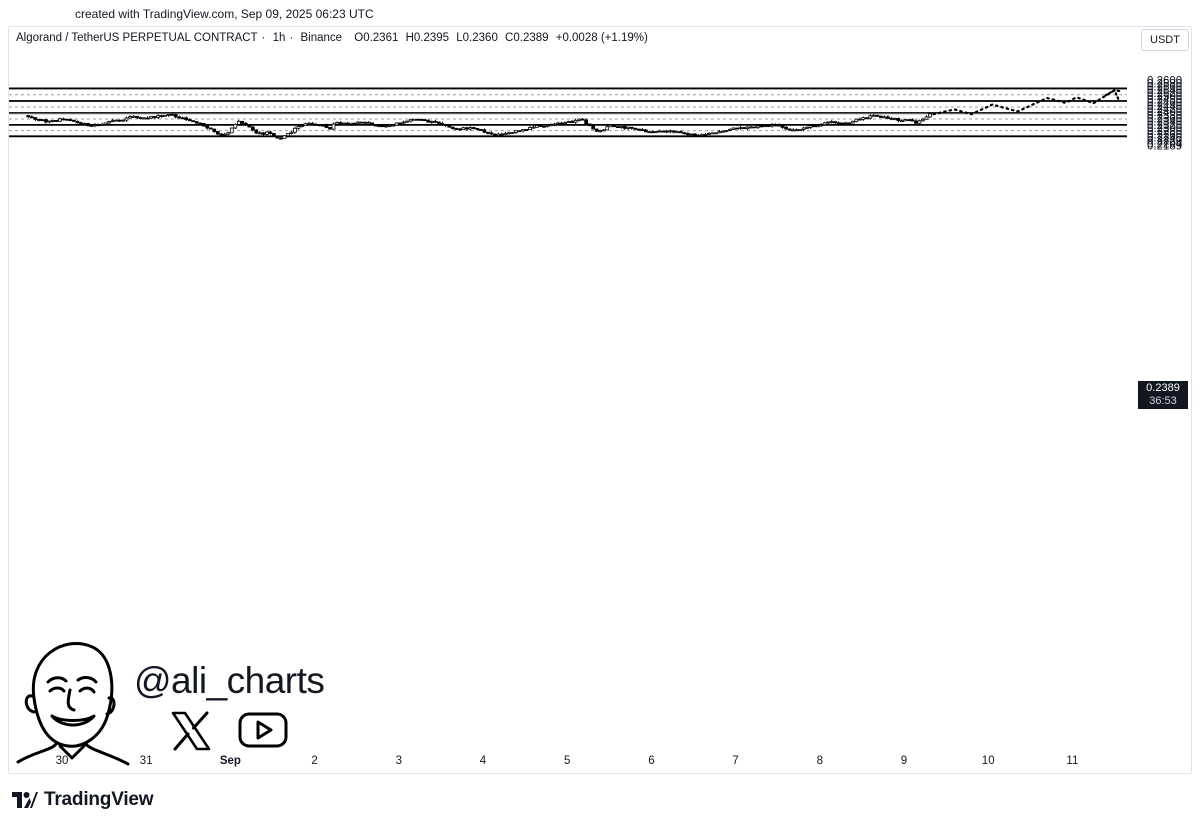  Describe the element at coordinates (263, 730) in the screenshot. I see `youtube-play-icon` at that location.